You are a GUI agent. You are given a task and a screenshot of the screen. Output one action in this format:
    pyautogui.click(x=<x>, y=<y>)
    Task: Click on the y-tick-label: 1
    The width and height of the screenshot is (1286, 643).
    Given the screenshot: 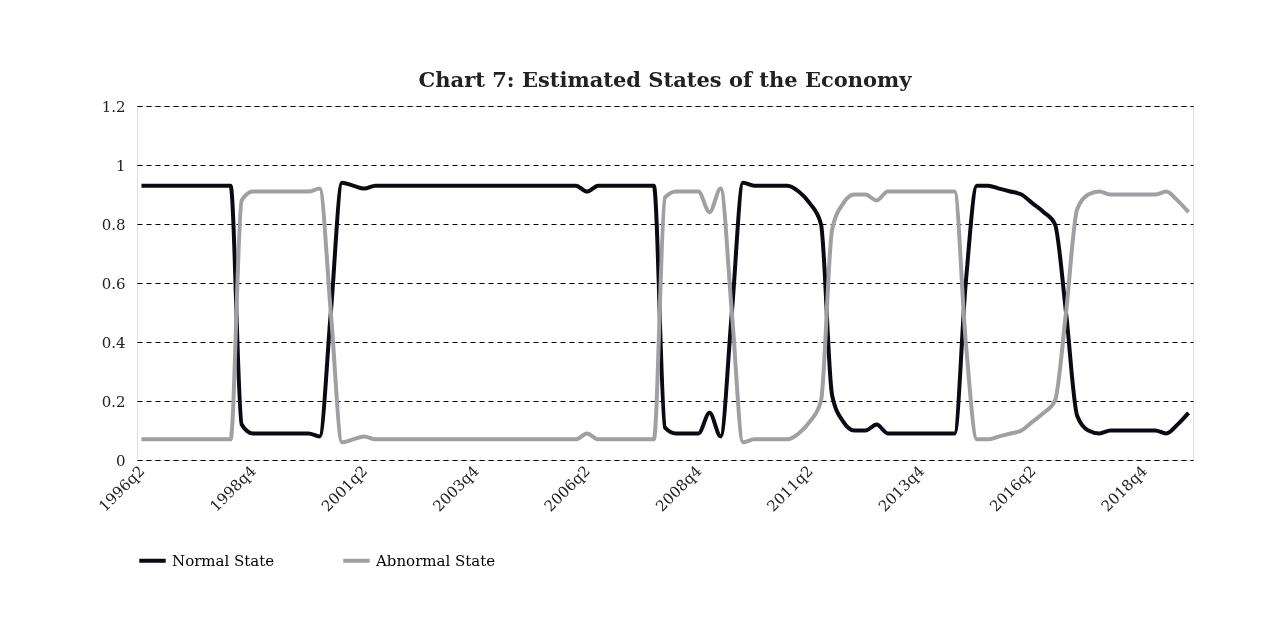 What is the action you would take?
    pyautogui.click(x=120, y=165)
    